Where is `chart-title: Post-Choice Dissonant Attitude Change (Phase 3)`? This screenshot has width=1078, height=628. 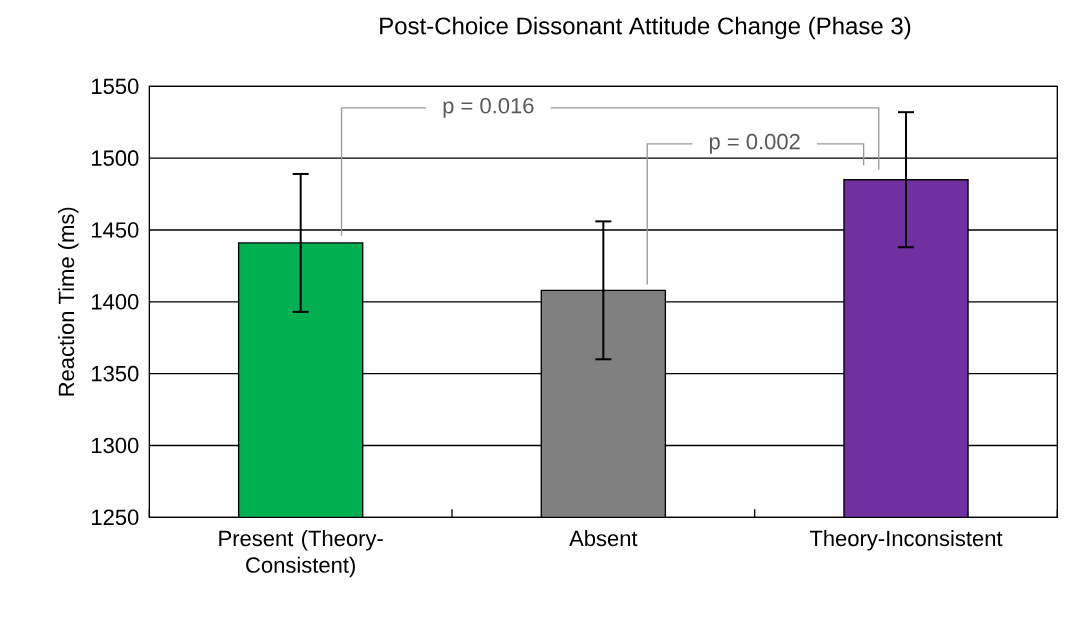
chart-title: Post-Choice Dissonant Attitude Change (Phase 3) is located at coordinates (645, 28).